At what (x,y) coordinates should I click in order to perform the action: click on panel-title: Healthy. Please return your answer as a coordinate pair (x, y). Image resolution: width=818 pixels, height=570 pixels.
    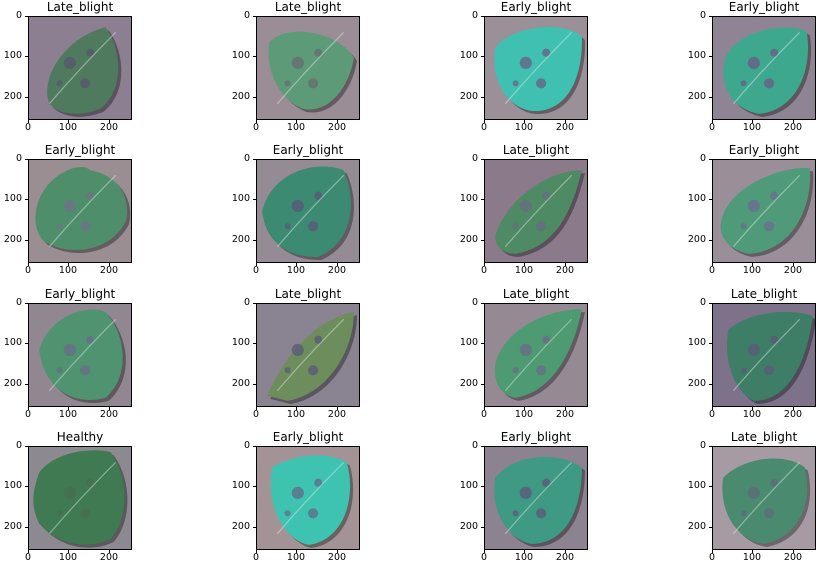
    Looking at the image, I should click on (80, 437).